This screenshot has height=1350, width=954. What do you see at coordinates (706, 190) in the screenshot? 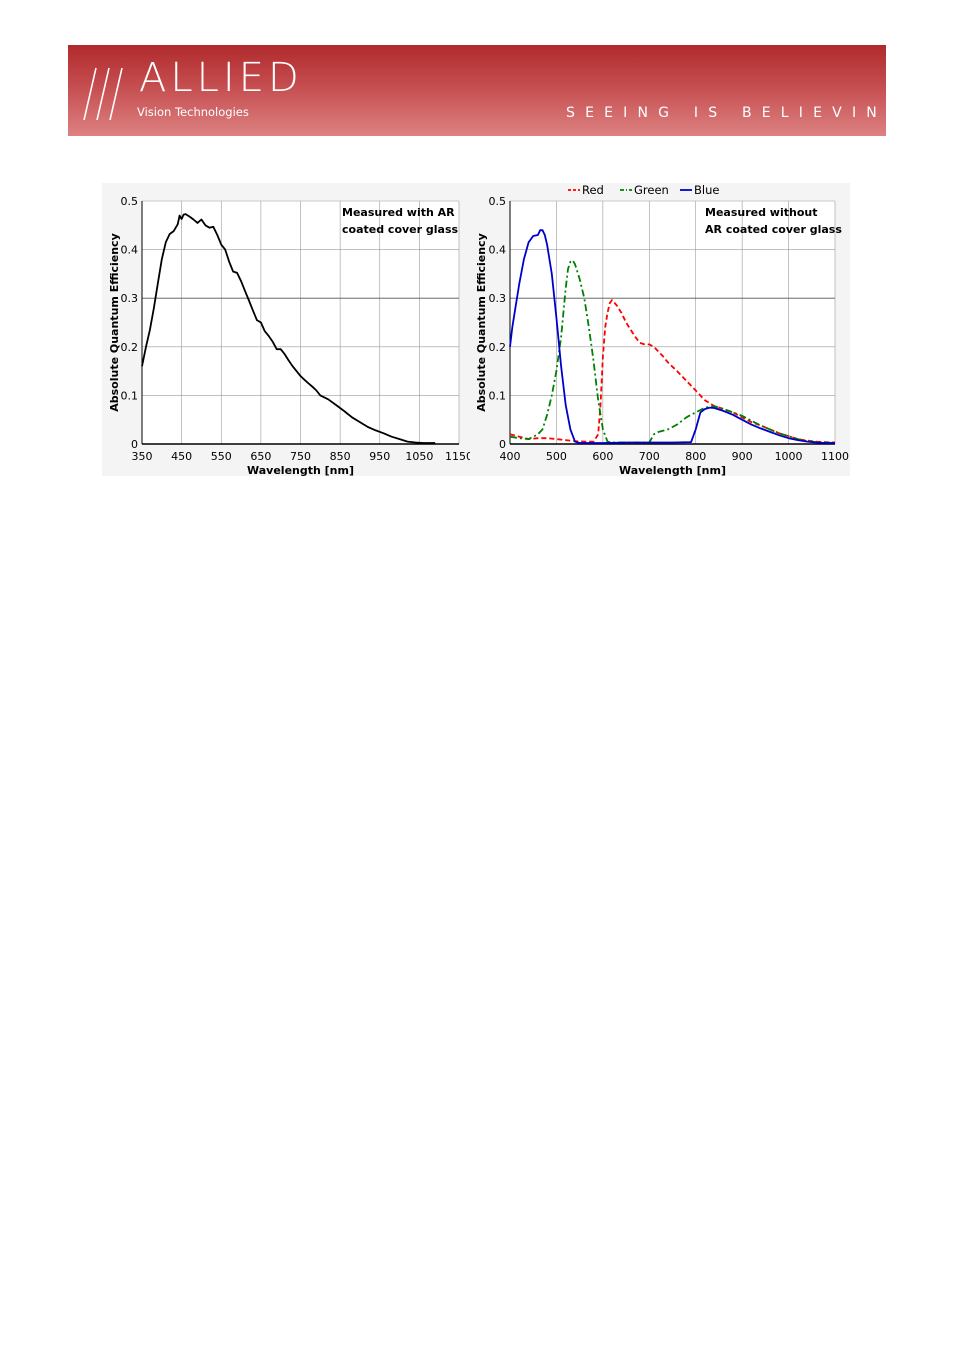
I see `legend-label: Blue` at bounding box center [706, 190].